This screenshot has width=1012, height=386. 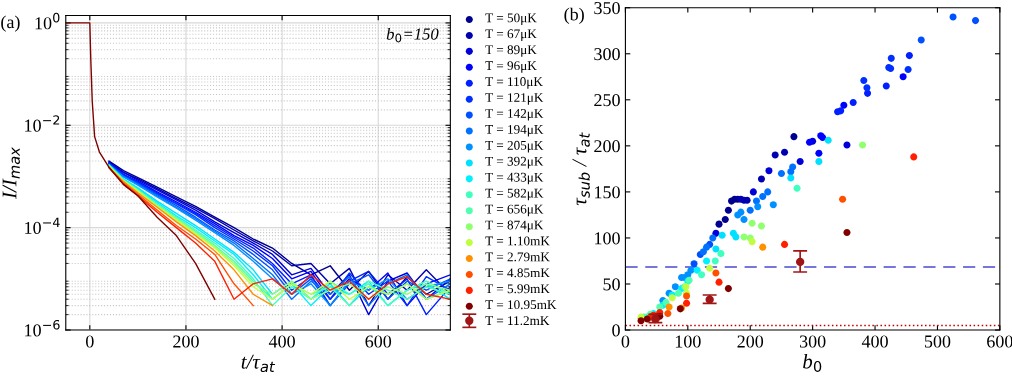 I want to click on legend-label: T = 433μK, so click(x=514, y=178).